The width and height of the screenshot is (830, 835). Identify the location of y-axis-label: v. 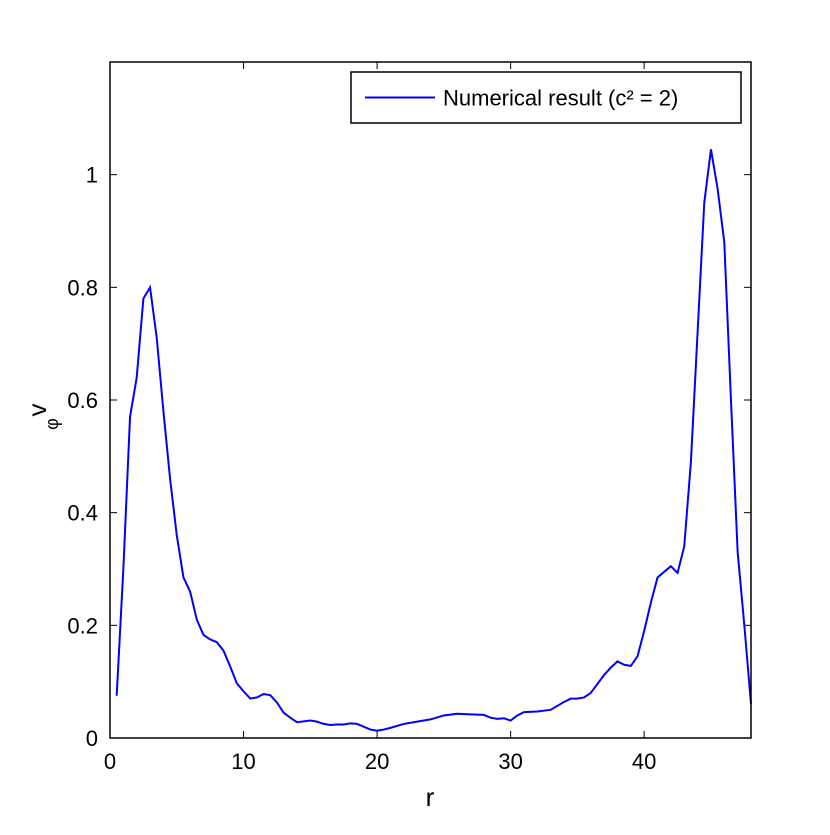
(37, 410).